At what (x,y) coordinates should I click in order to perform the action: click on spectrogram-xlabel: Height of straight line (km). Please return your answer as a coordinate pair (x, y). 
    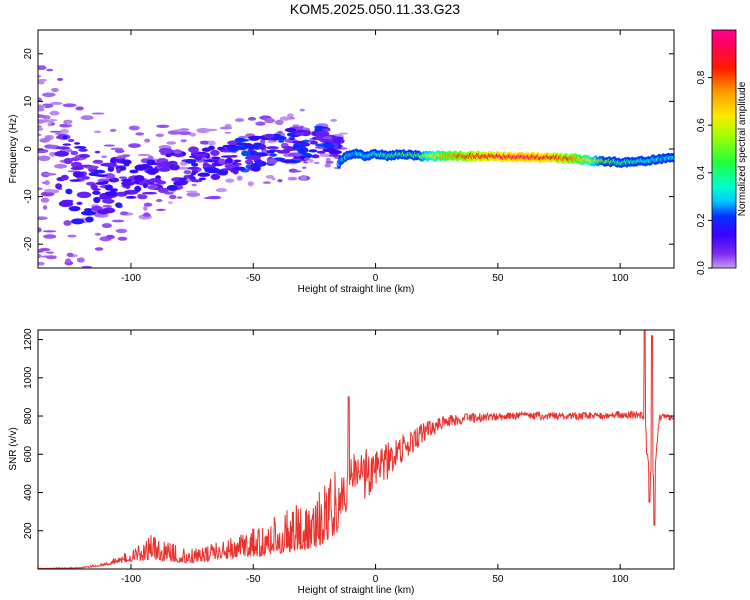
    Looking at the image, I should click on (356, 289).